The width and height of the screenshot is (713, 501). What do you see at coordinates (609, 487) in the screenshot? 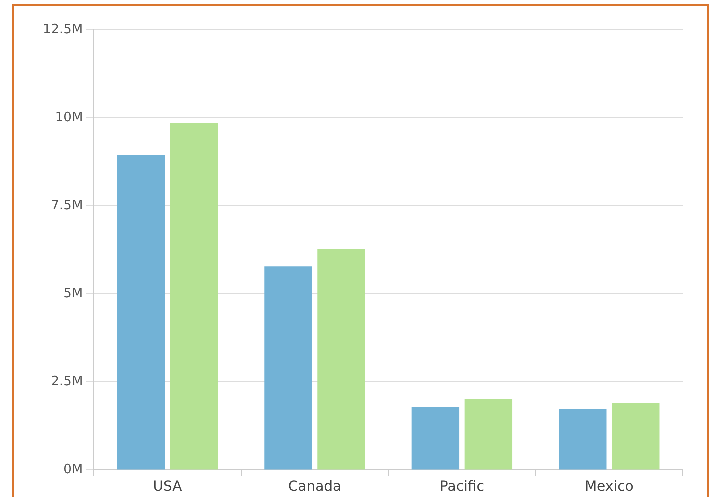
I see `x-tick-label: Mexico` at bounding box center [609, 487].